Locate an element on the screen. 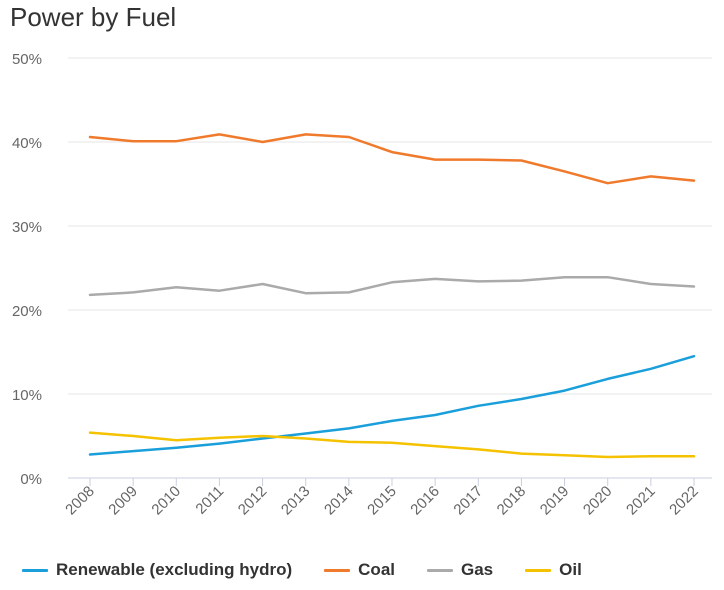 The height and width of the screenshot is (590, 724). x-tick-label: 2017 is located at coordinates (468, 501).